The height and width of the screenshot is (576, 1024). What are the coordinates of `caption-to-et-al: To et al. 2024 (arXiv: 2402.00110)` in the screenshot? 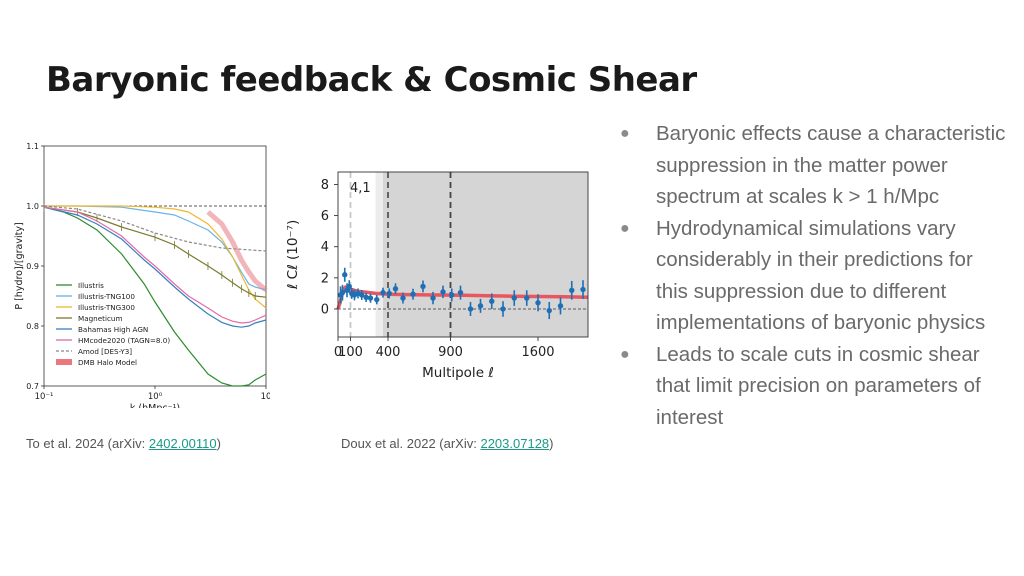 It's located at (123, 443).